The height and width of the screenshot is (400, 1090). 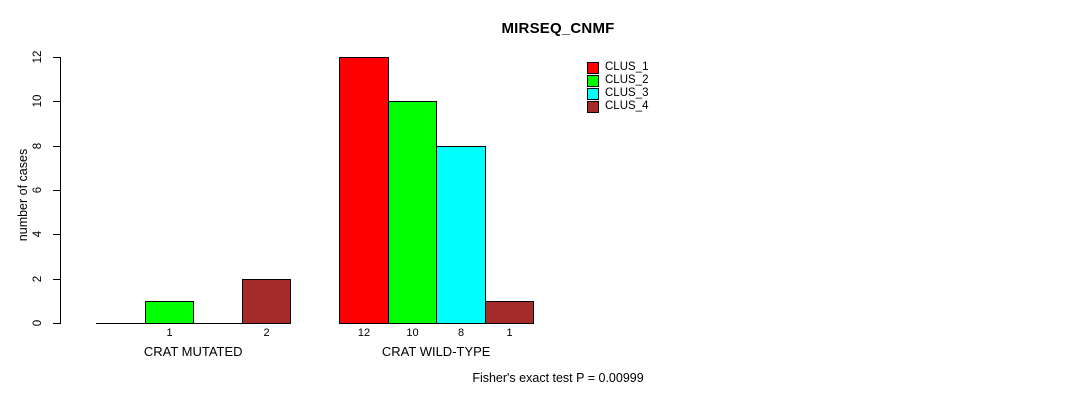 I want to click on legend-label: CLUS_4, so click(x=627, y=106).